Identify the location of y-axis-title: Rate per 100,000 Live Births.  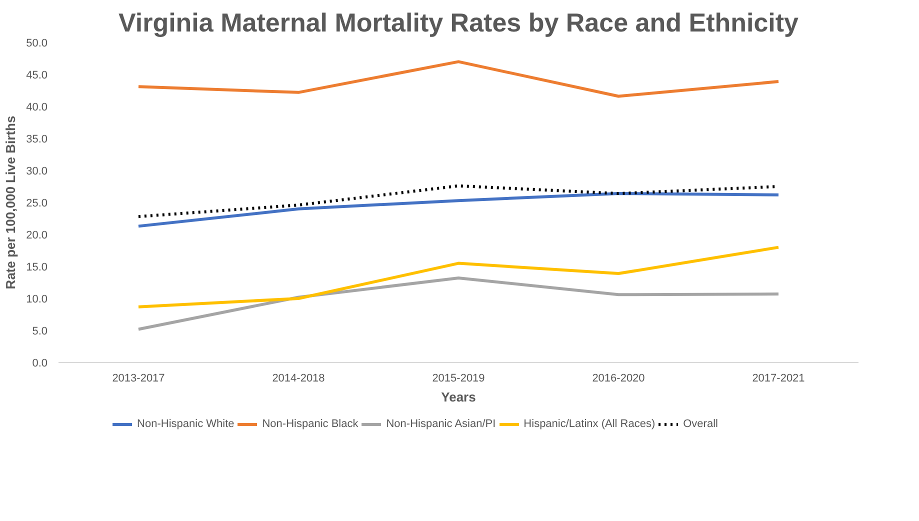
(10, 203).